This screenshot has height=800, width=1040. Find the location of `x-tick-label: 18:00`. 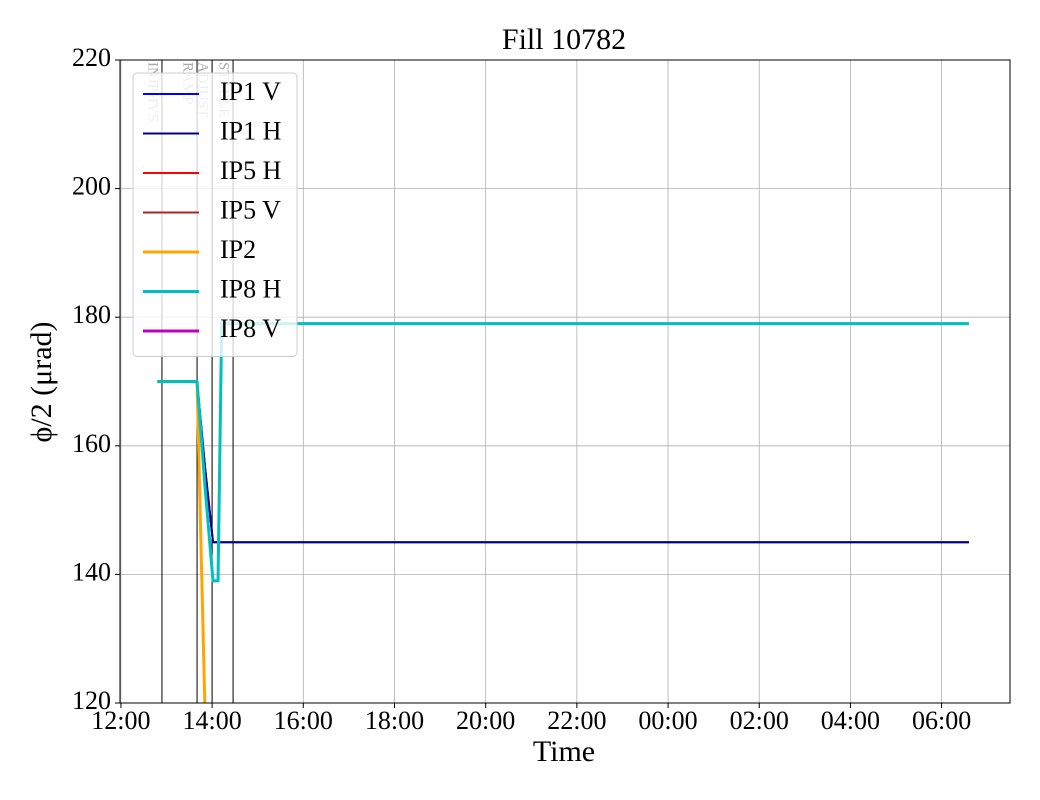

x-tick-label: 18:00 is located at coordinates (394, 720).